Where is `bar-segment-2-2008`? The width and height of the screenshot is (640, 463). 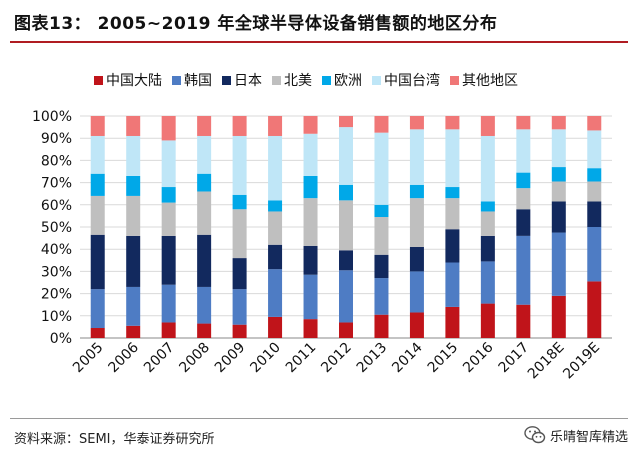 bar-segment-2-2008 is located at coordinates (204, 260).